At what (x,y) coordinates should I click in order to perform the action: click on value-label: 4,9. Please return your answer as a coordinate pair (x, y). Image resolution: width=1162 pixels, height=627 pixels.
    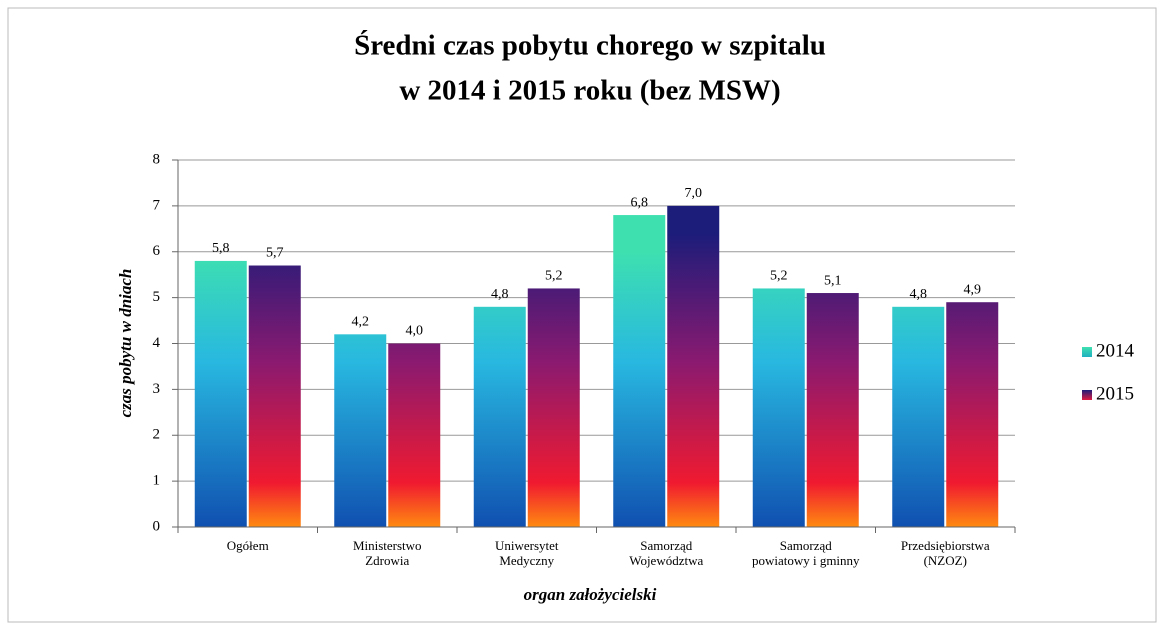
    Looking at the image, I should click on (973, 289).